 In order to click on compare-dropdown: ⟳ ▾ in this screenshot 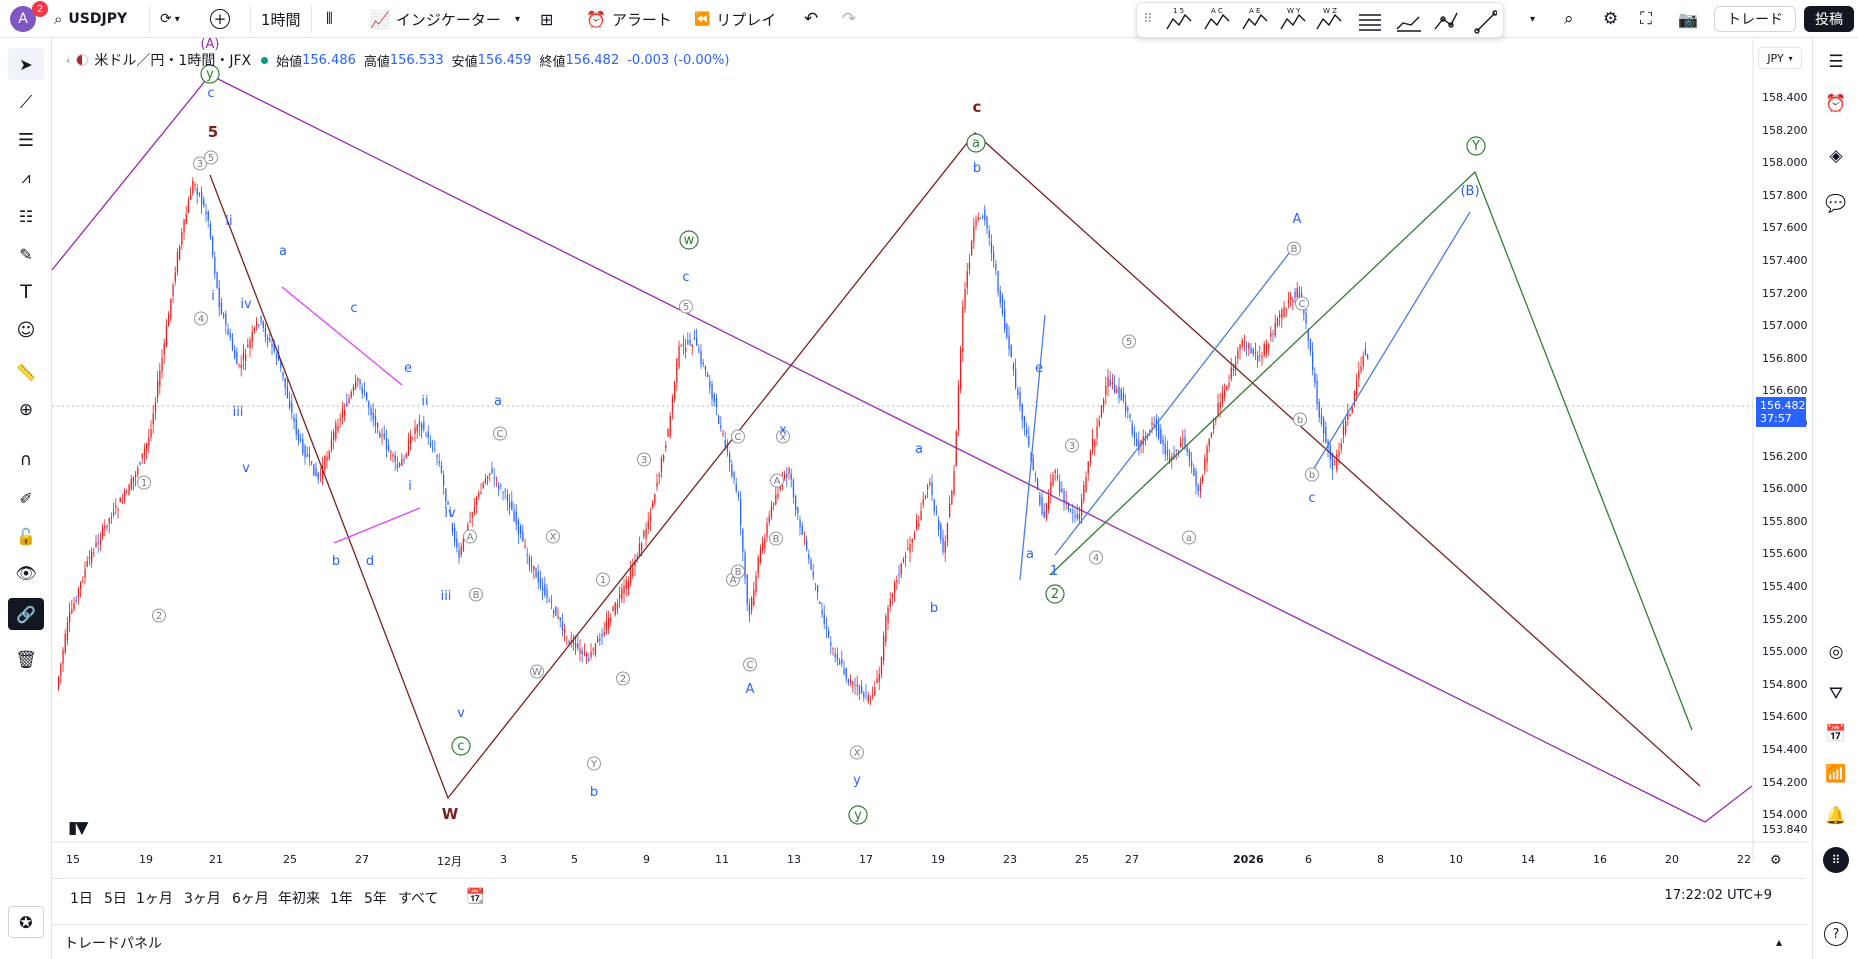, I will do `click(170, 19)`.